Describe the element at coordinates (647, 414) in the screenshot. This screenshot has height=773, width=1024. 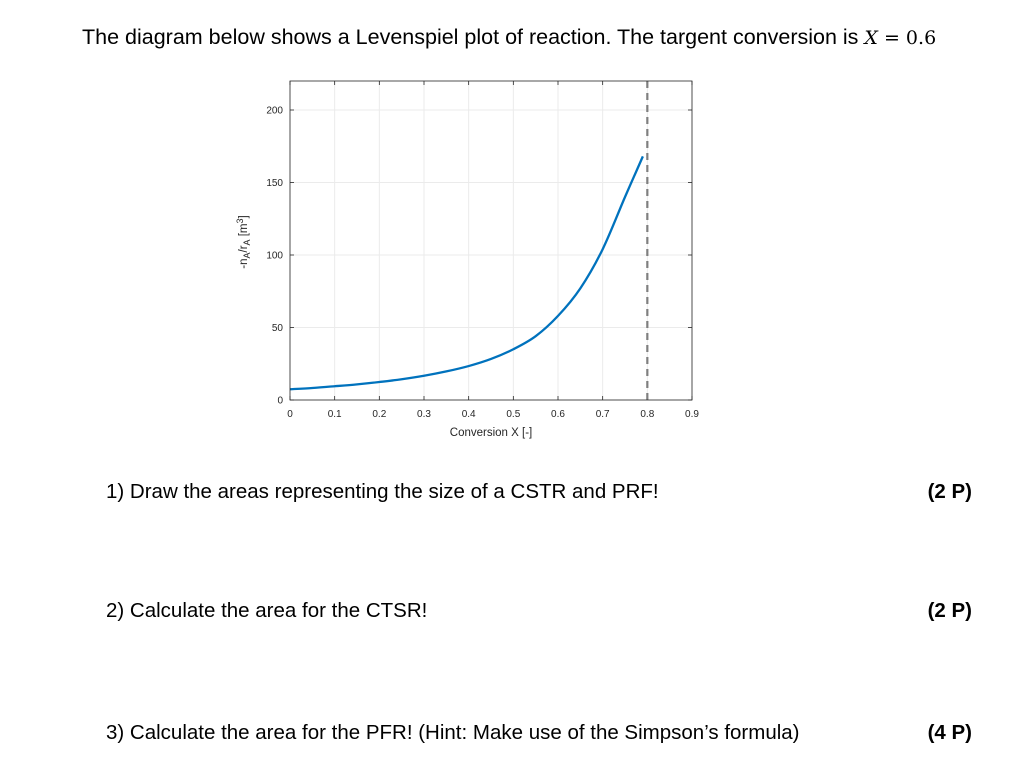
I see `x-tick-label: 0.8` at that location.